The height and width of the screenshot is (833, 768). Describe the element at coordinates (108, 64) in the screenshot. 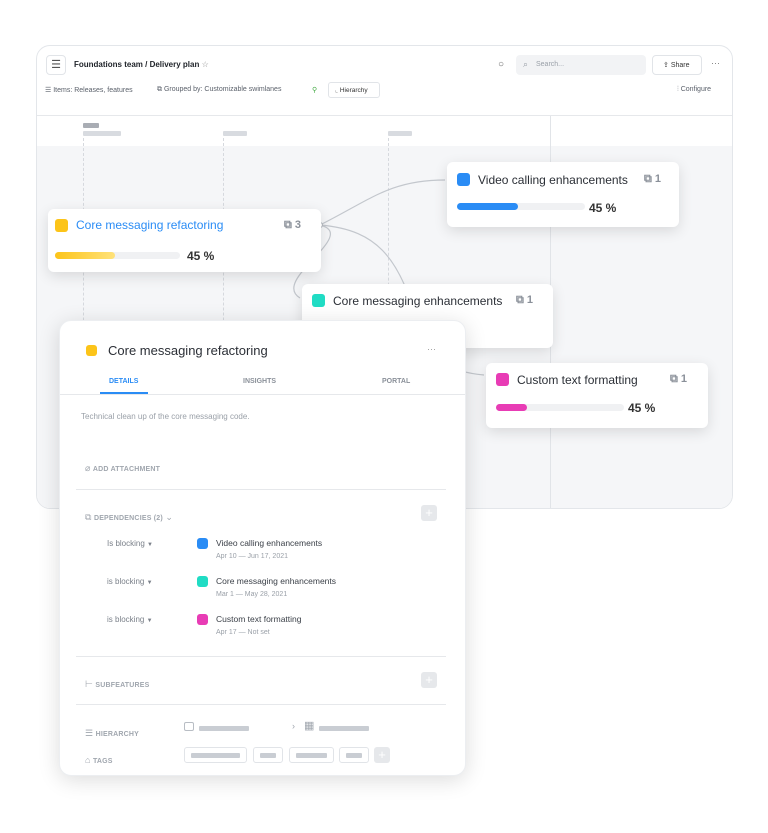

I see `breadcrumb-team: Foundations team` at that location.